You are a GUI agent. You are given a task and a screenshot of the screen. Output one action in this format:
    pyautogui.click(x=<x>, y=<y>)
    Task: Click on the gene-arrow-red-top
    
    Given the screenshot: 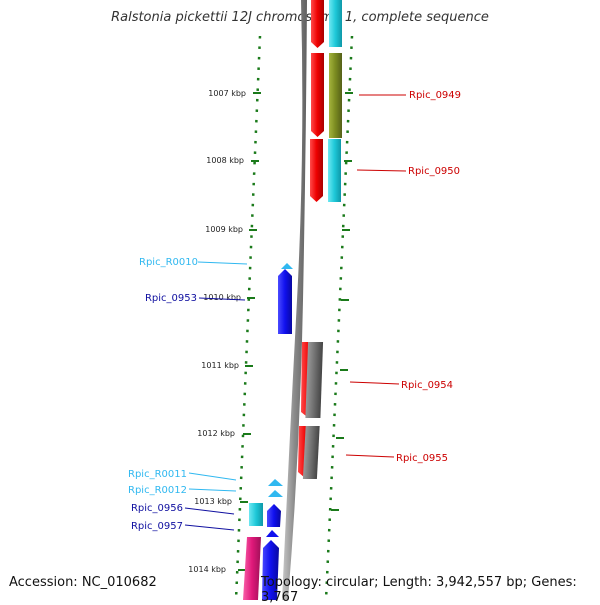 What is the action you would take?
    pyautogui.click(x=317, y=24)
    